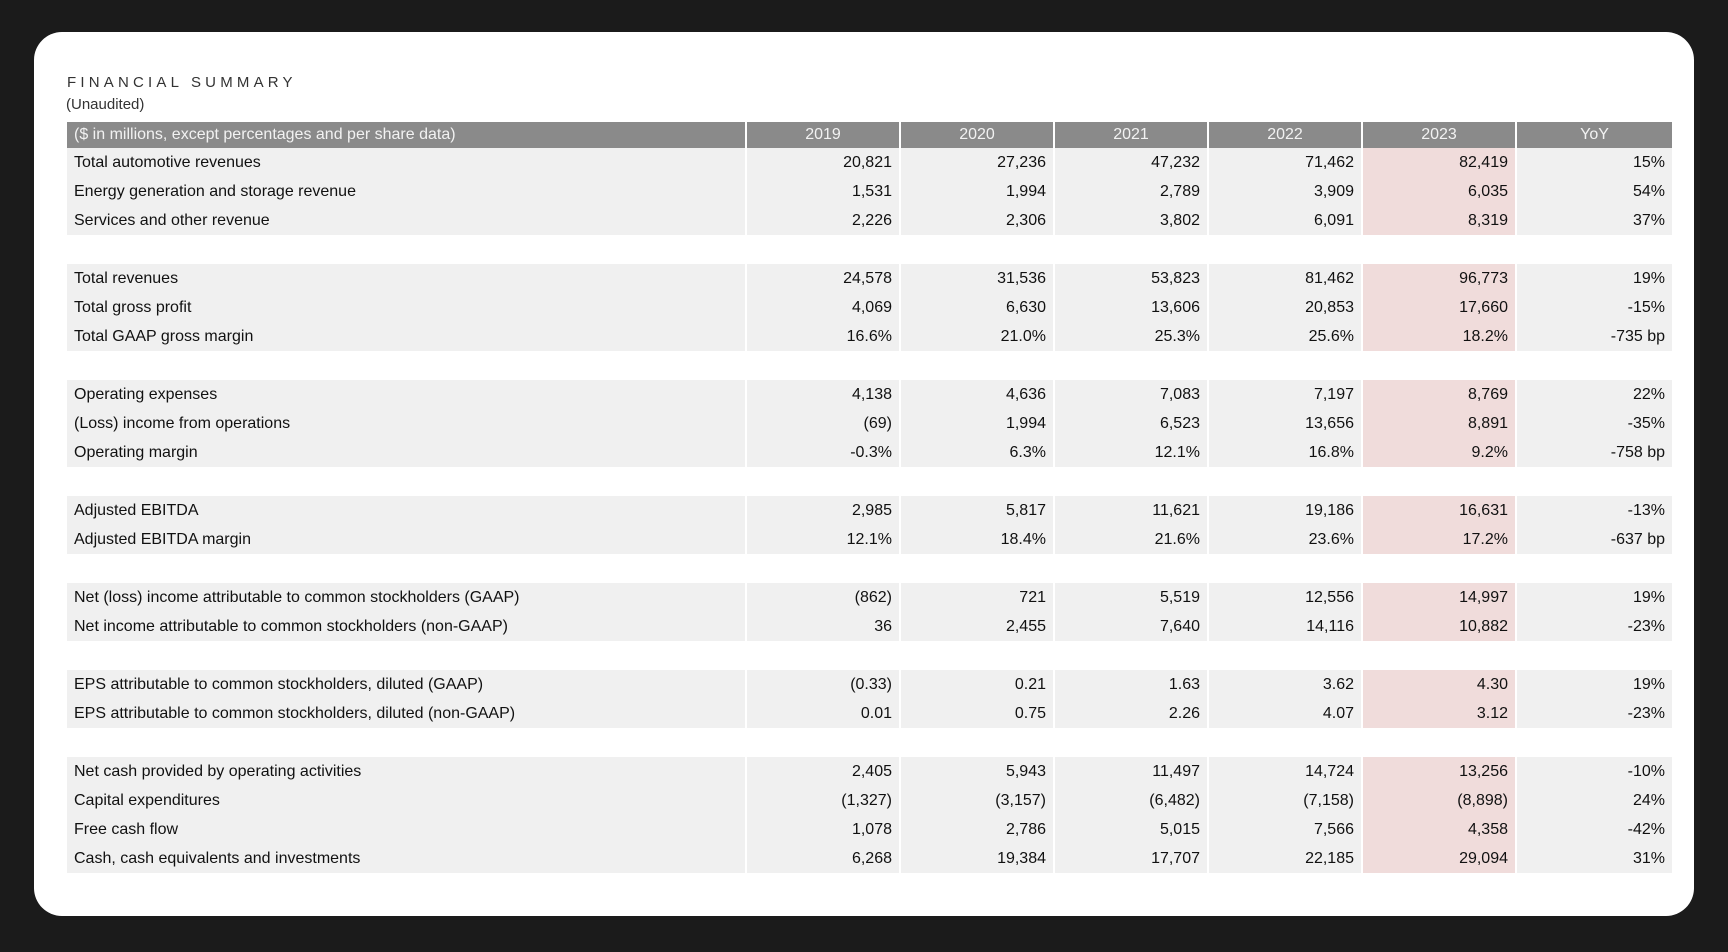  I want to click on cell-year-2022: 14,724, so click(1286, 771).